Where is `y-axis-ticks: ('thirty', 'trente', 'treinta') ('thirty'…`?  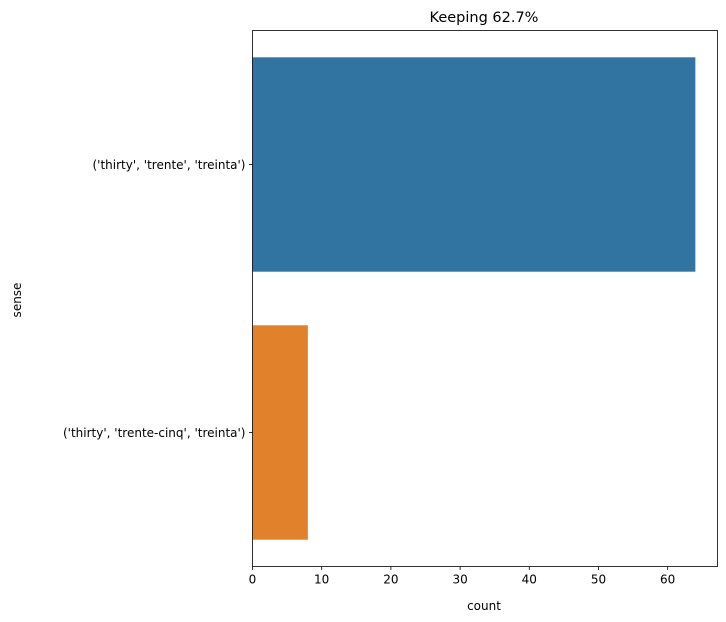
y-axis-ticks: ('thirty', 'trente', 'treinta') ('thirty'… is located at coordinates (158, 299).